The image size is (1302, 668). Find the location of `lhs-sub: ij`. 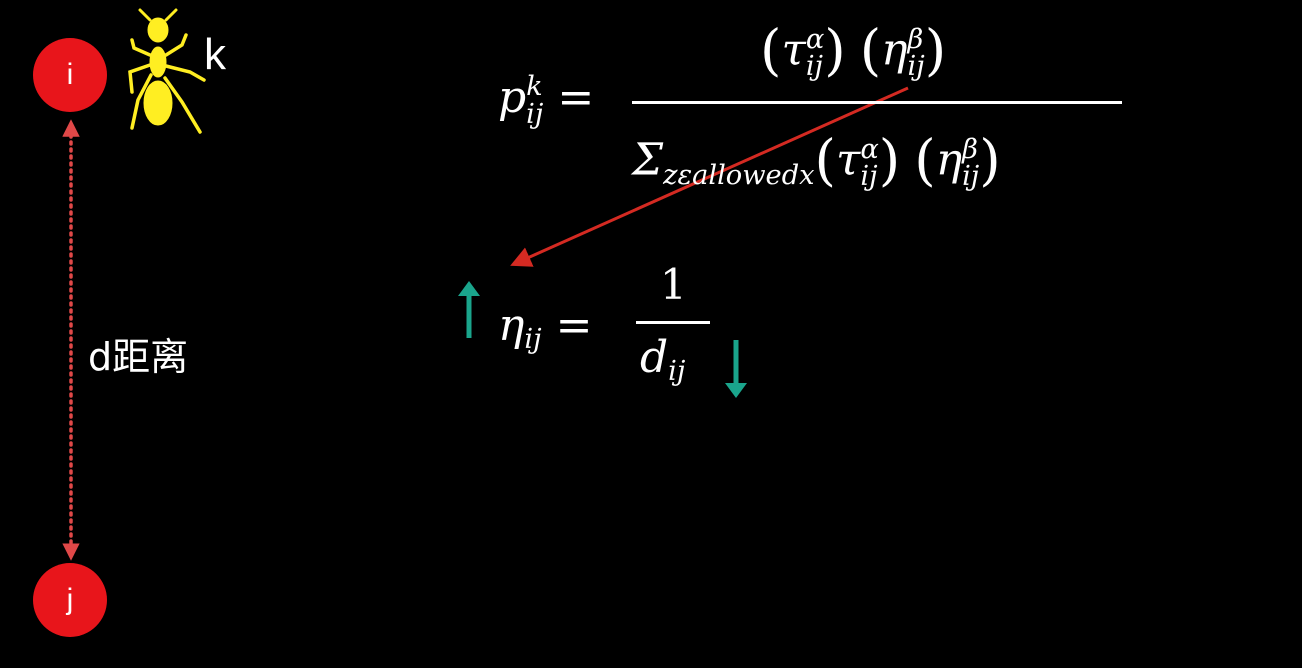

lhs-sub: ij is located at coordinates (535, 114).